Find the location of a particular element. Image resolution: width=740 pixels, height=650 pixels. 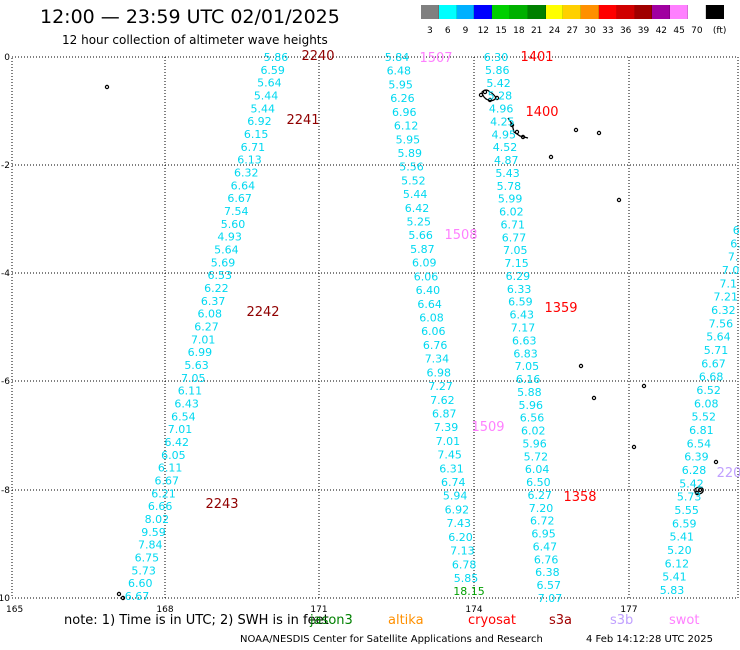

wave-height-label: 6.77 is located at coordinates (514, 237).